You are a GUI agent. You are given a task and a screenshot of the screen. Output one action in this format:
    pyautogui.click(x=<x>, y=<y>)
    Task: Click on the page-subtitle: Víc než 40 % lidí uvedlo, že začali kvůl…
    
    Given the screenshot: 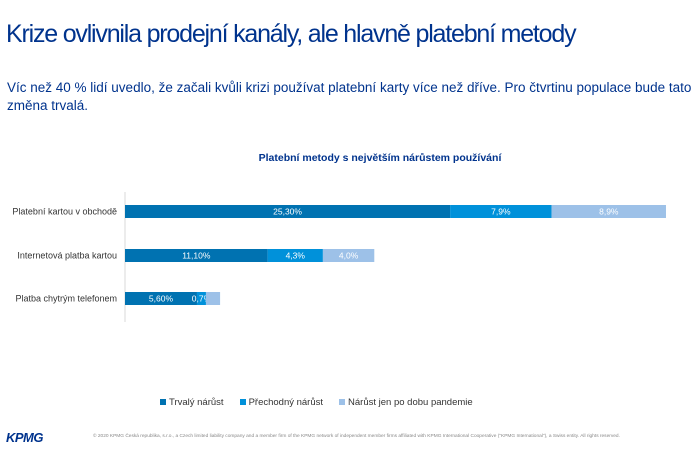 What is the action you would take?
    pyautogui.click(x=349, y=96)
    